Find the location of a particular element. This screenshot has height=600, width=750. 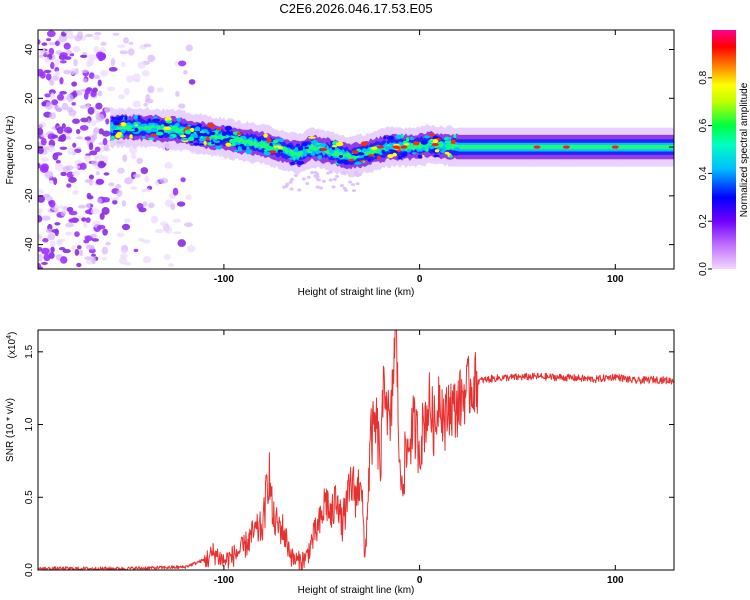

y-tick-label: 0 is located at coordinates (29, 147).